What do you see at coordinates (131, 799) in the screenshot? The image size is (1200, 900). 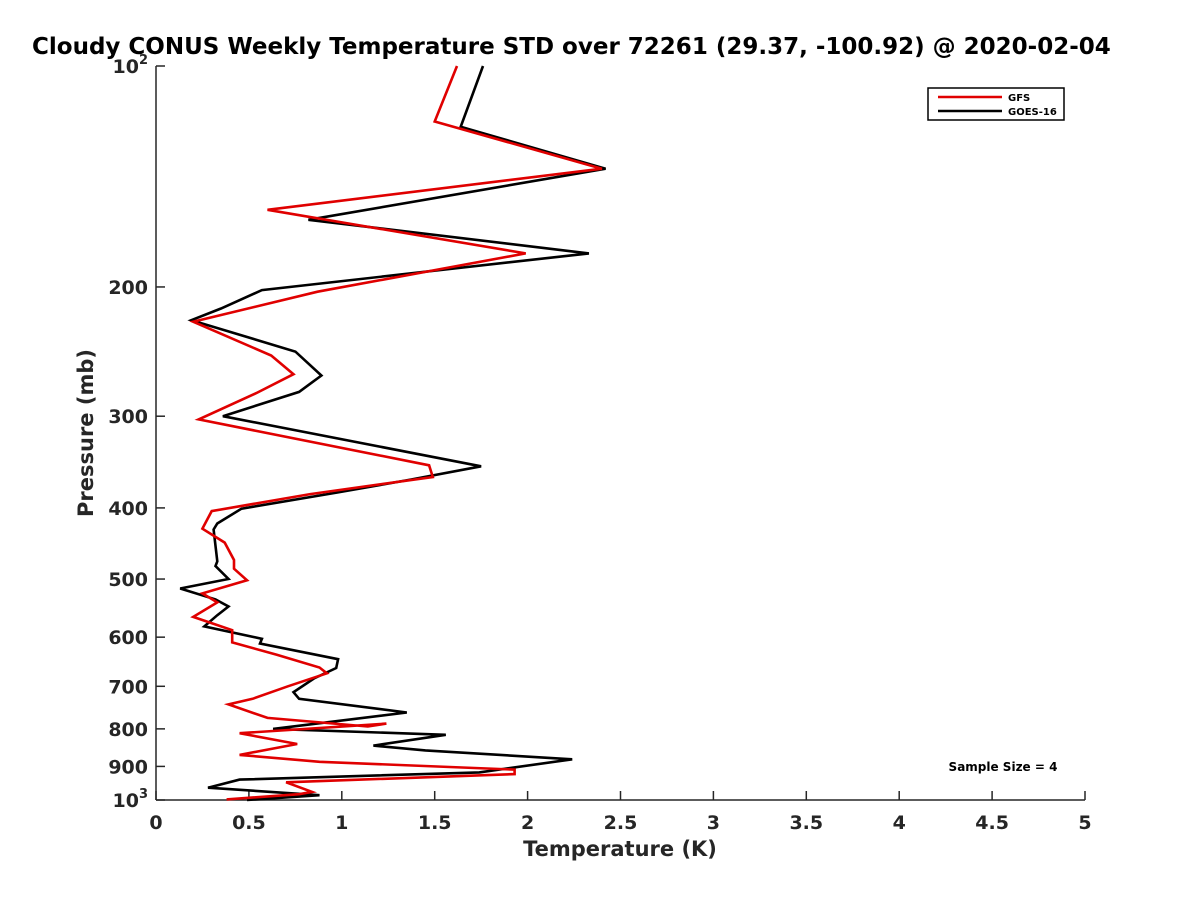 I see `y-tick-label: 10³` at bounding box center [131, 799].